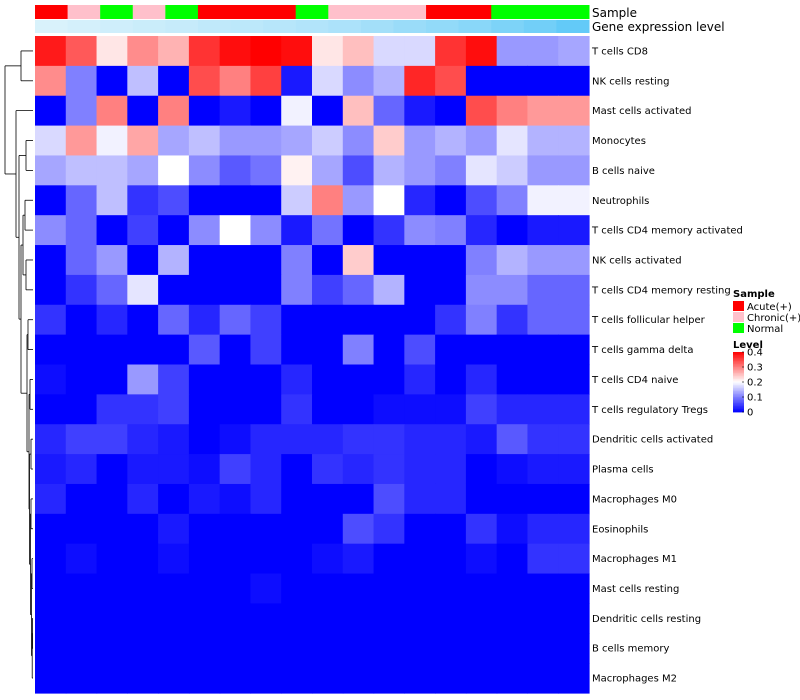 The image size is (800, 700). Describe the element at coordinates (755, 368) in the screenshot. I see `legend-tick-label: 0.3` at that location.